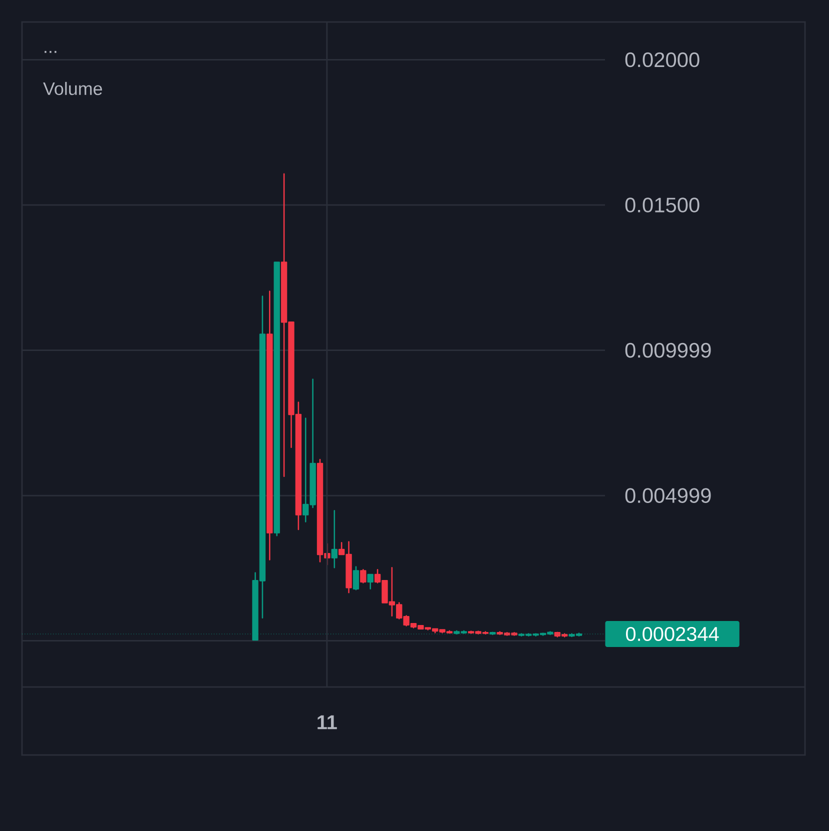 This screenshot has height=831, width=829. Describe the element at coordinates (72, 89) in the screenshot. I see `text: Volume` at that location.